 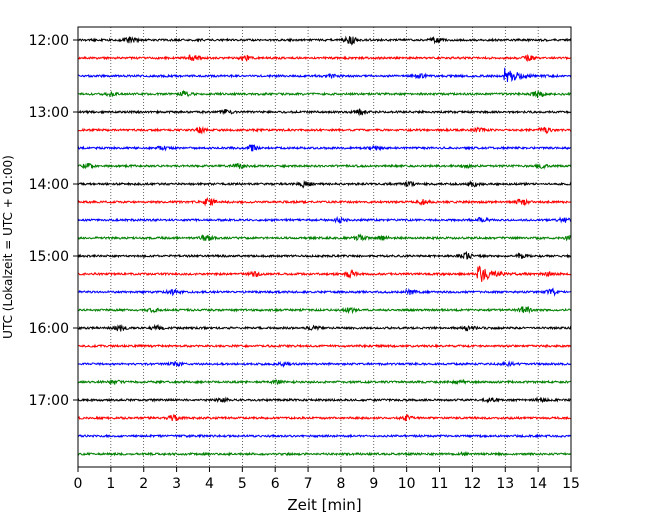 What do you see at coordinates (340, 484) in the screenshot?
I see `x-tick-label: 8` at bounding box center [340, 484].